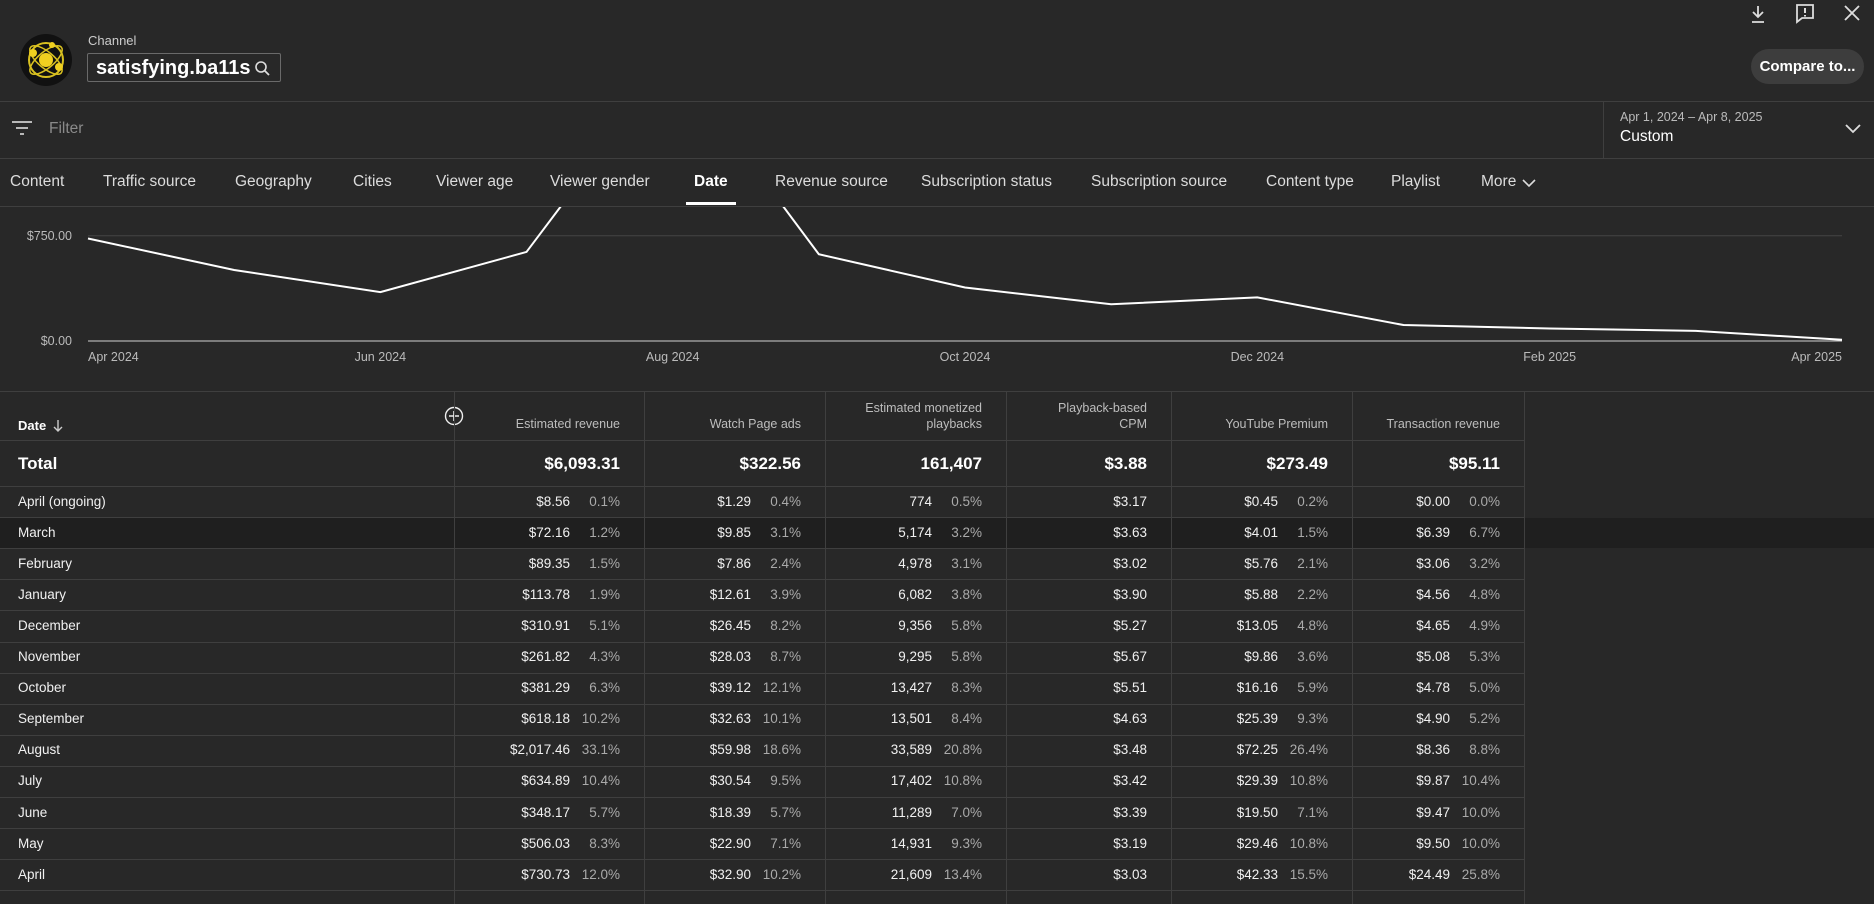 The width and height of the screenshot is (1874, 904). Describe the element at coordinates (49, 657) in the screenshot. I see `row-date: November` at that location.